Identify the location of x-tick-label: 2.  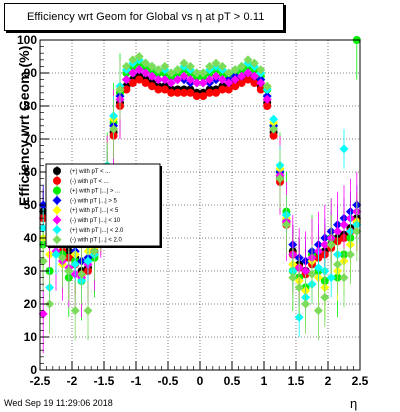
(328, 381).